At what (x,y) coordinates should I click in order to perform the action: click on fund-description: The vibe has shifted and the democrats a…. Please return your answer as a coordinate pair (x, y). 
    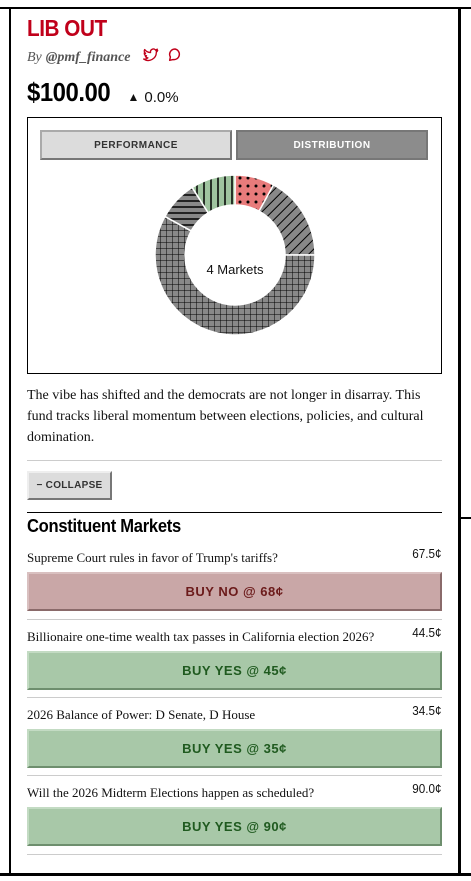
    Looking at the image, I should click on (225, 416).